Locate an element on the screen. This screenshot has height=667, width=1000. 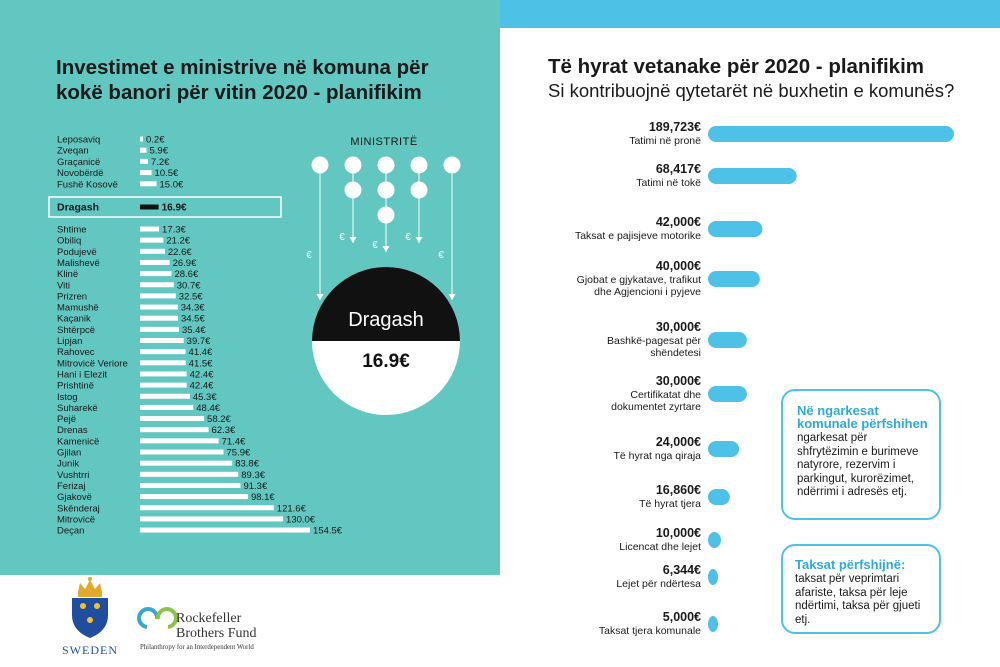
left-value-label: 41.5€ is located at coordinates (201, 363).